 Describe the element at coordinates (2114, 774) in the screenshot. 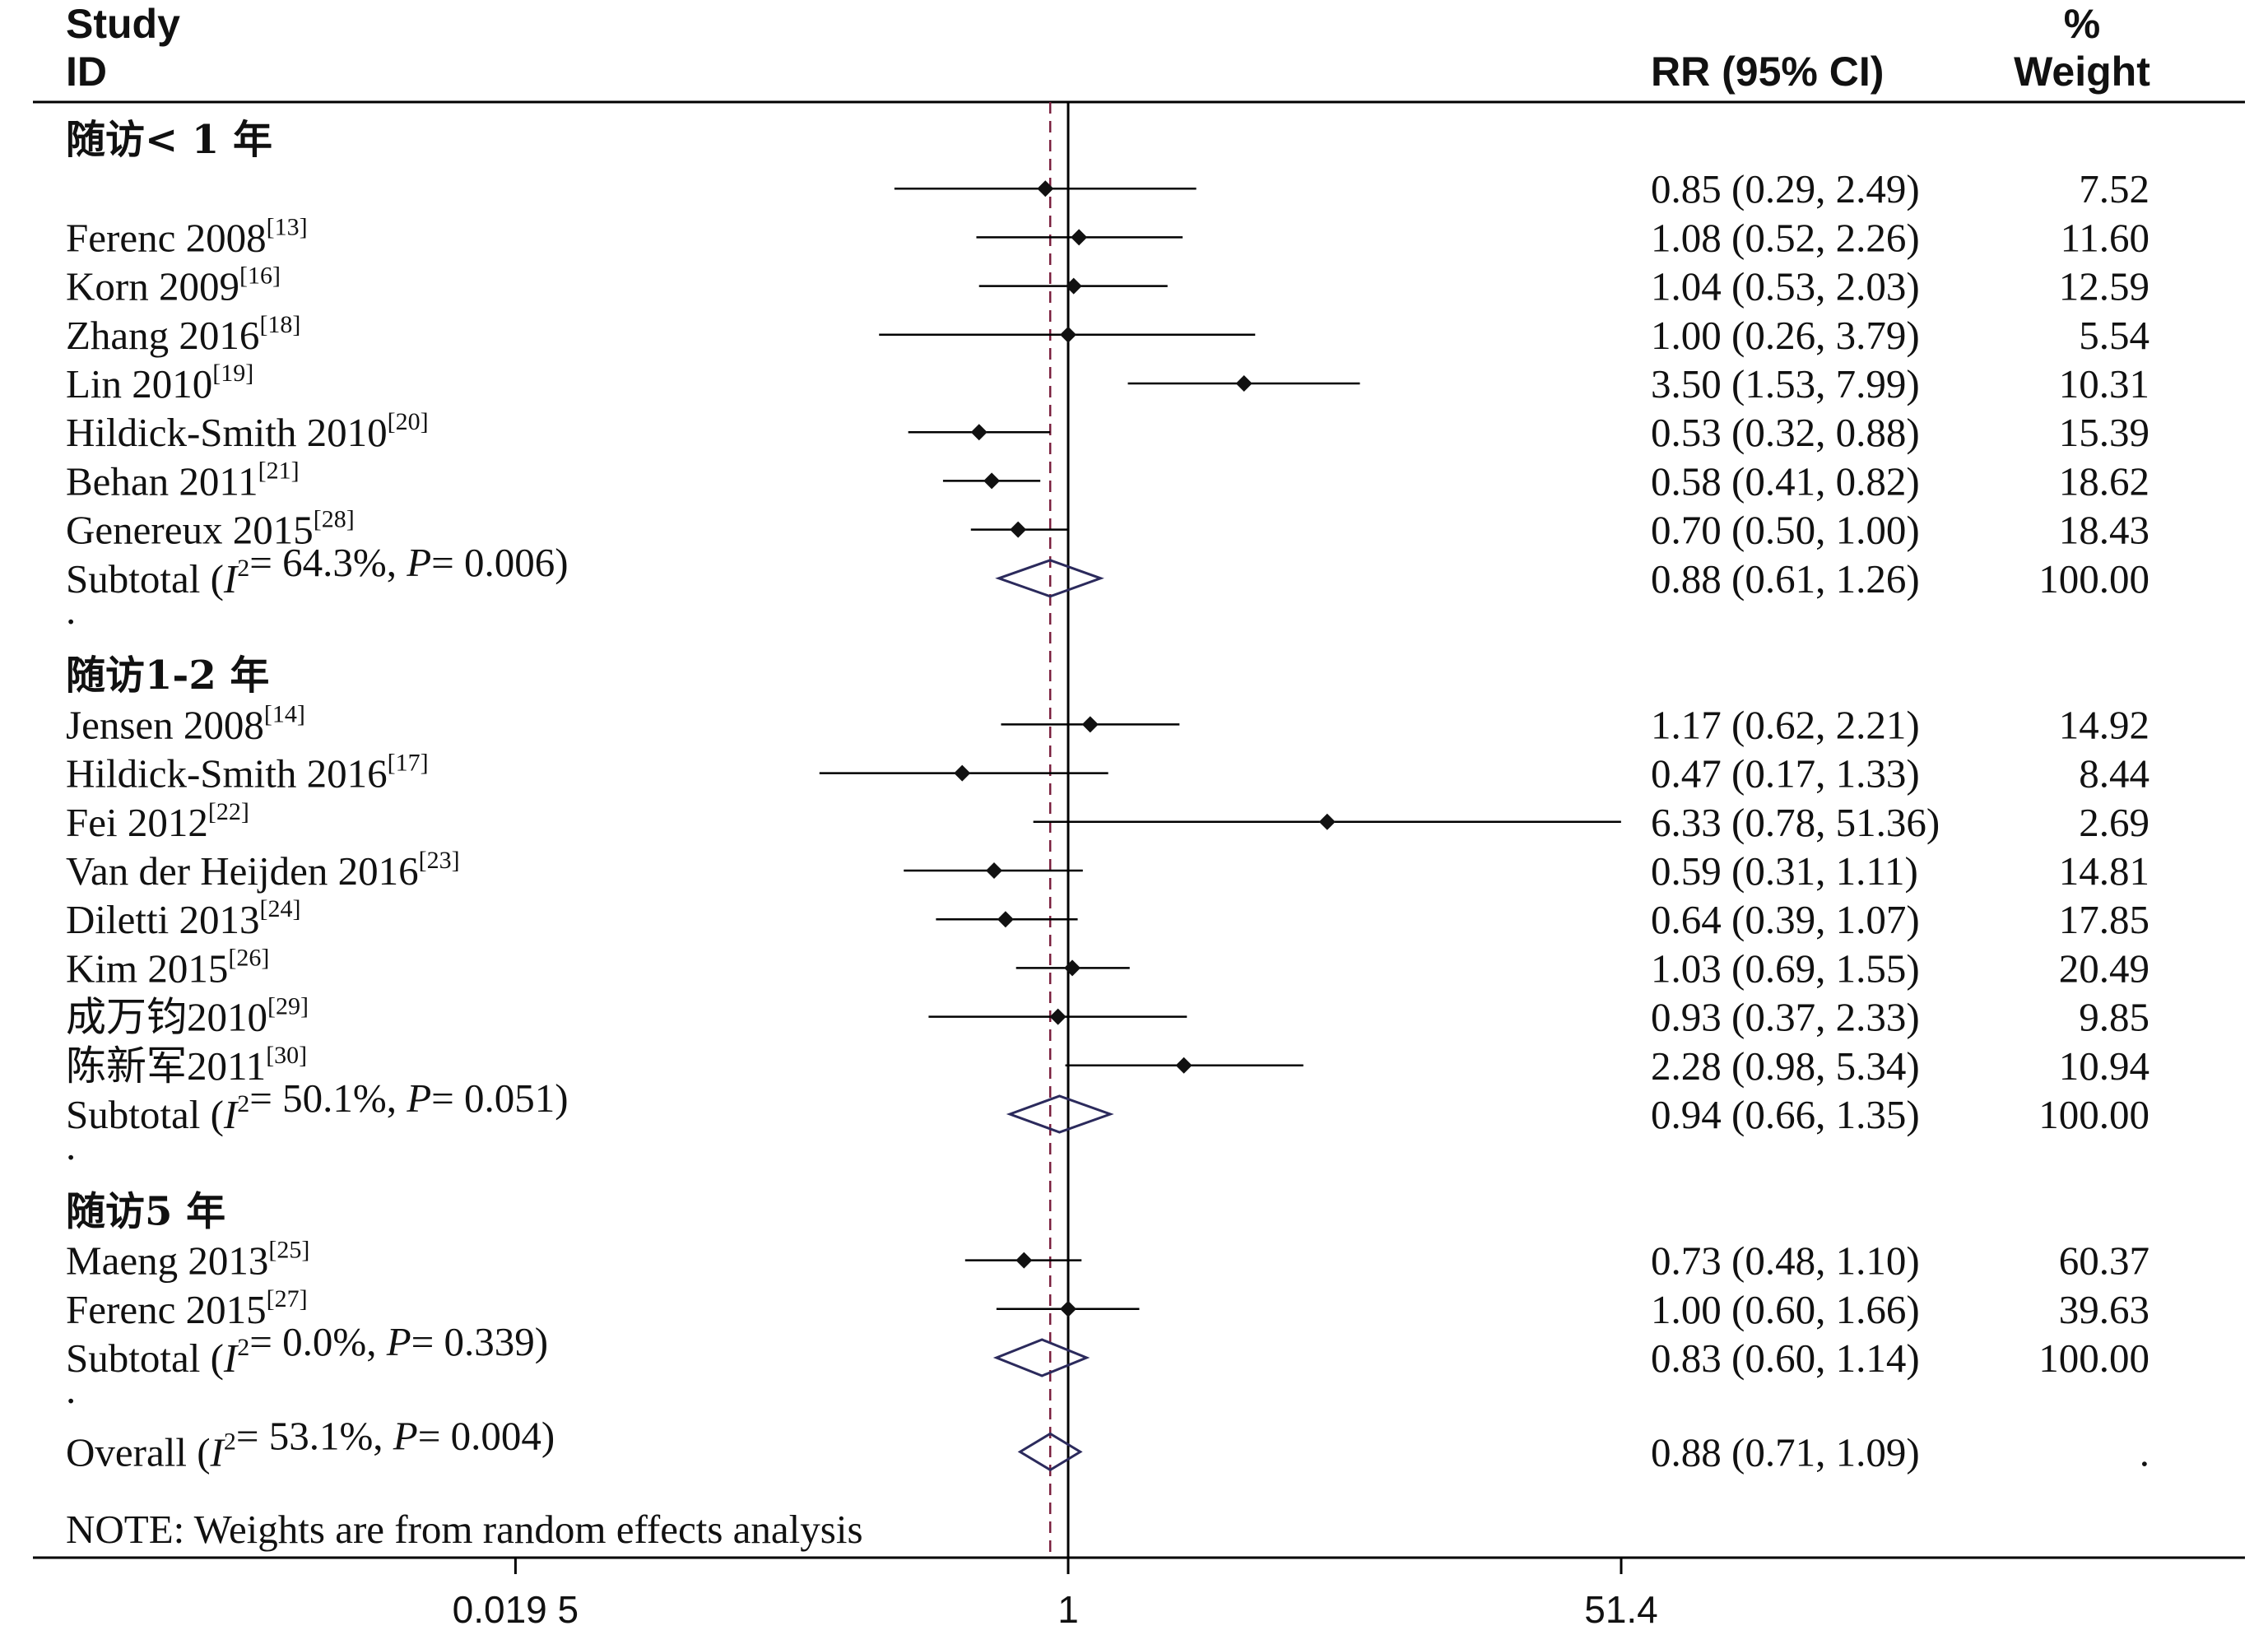

I see `weight-value: 8.44` at that location.